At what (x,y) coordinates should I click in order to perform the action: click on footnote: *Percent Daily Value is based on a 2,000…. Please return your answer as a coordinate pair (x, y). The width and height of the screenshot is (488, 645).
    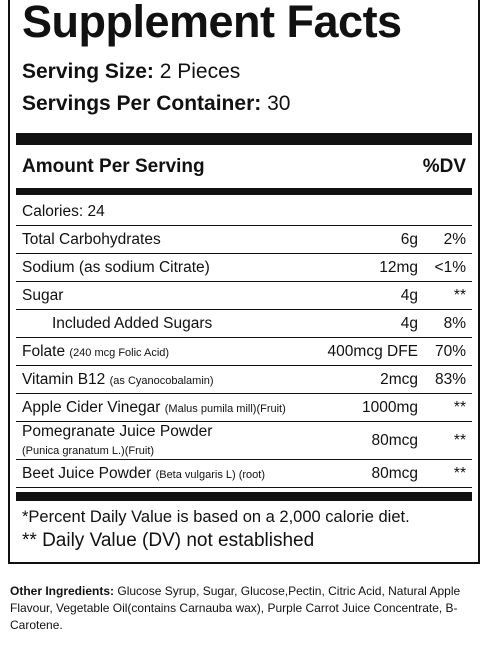
    Looking at the image, I should click on (216, 517).